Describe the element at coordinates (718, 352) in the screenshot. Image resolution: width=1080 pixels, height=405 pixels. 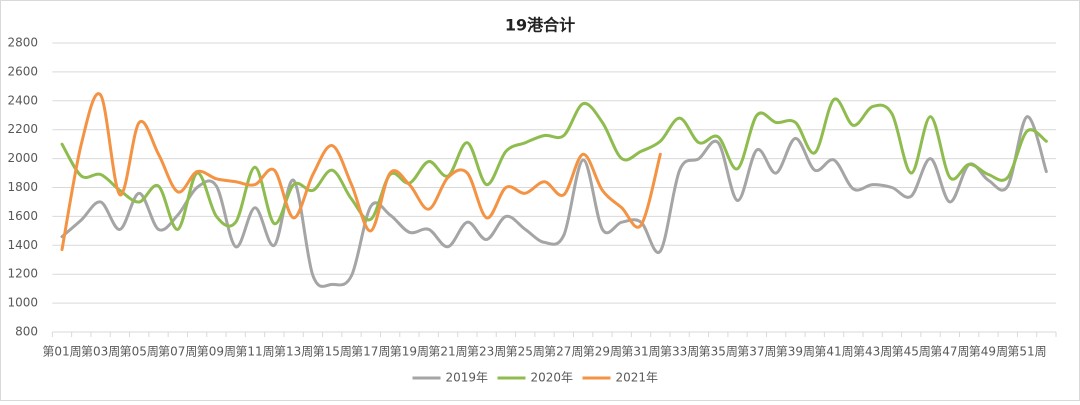
I see `x-tick-label: 第35周` at that location.